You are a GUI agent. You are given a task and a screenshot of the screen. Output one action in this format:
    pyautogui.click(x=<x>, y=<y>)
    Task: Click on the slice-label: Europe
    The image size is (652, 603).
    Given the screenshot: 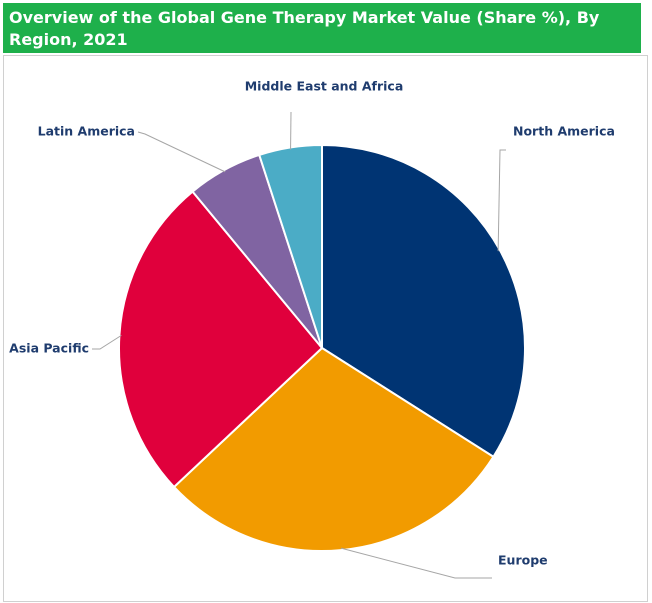 What is the action you would take?
    pyautogui.click(x=523, y=560)
    